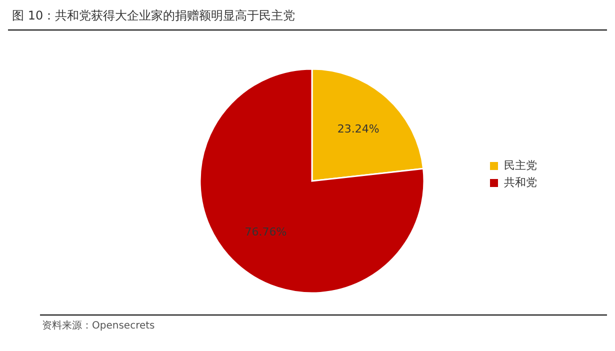 The height and width of the screenshot is (351, 615). Describe the element at coordinates (98, 326) in the screenshot. I see `text: 资料来源：Opensecrets` at that location.